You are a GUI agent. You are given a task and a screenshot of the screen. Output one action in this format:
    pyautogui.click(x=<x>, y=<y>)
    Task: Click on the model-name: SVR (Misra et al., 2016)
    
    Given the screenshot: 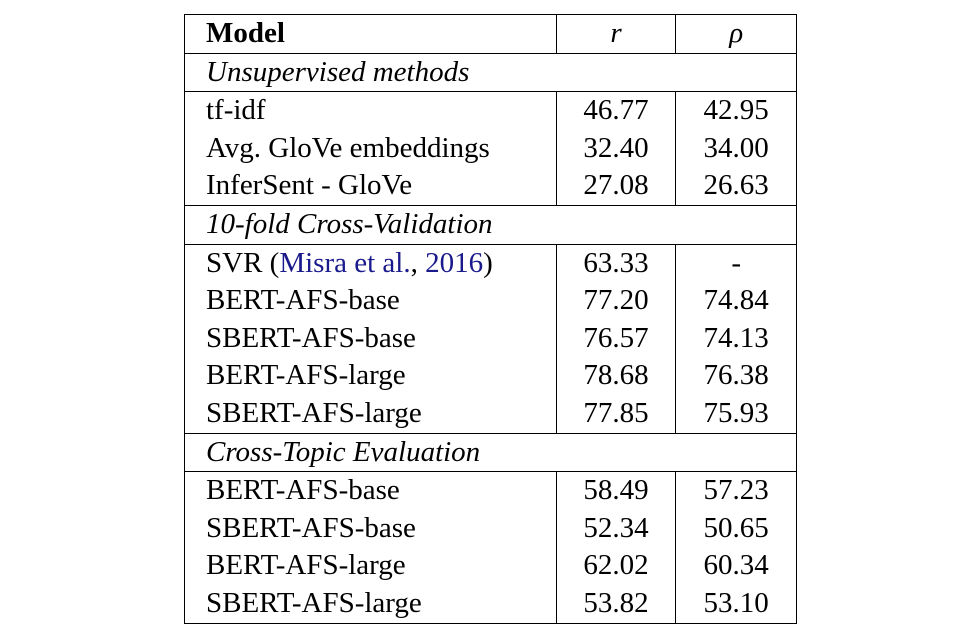 What is the action you would take?
    pyautogui.click(x=370, y=263)
    